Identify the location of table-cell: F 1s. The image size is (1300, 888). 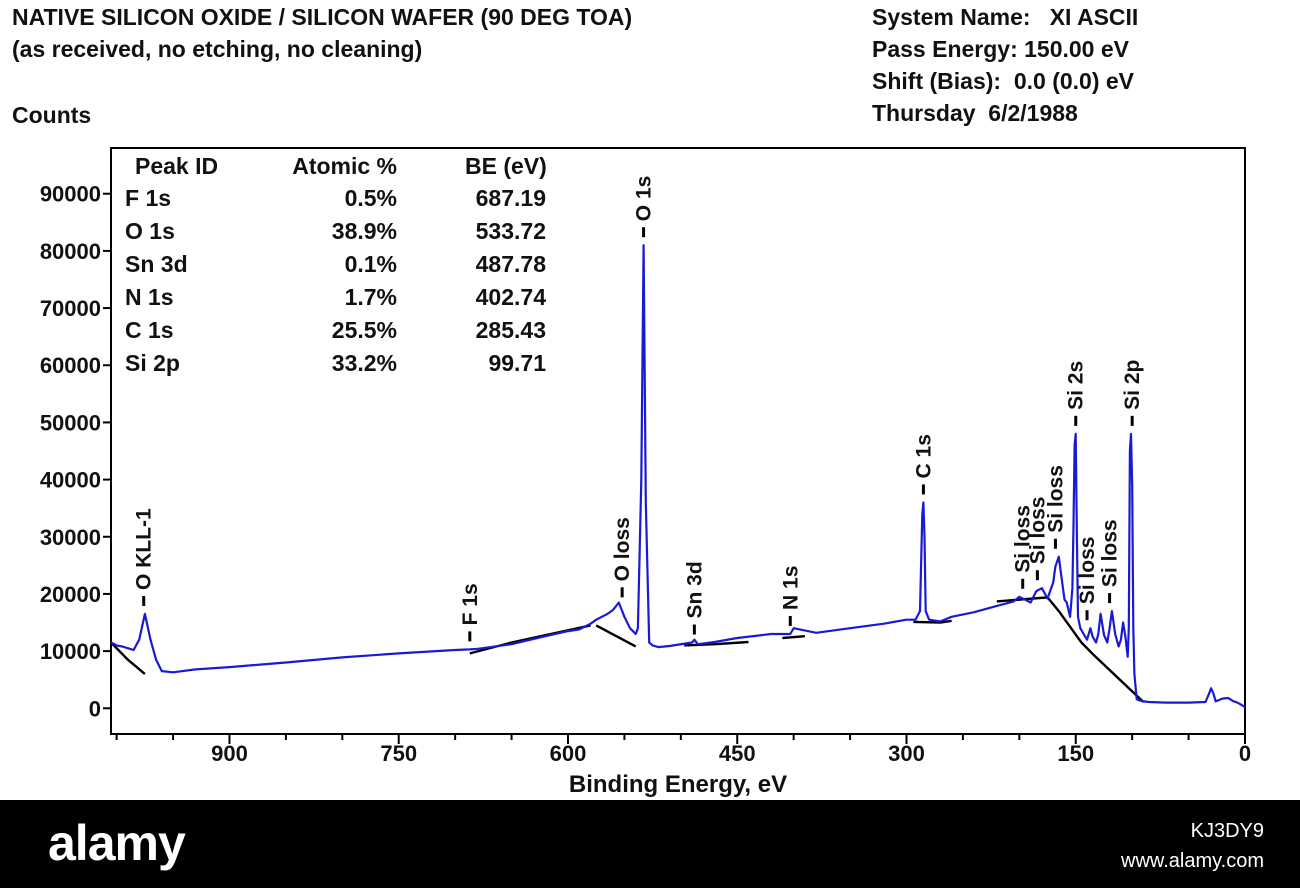
(148, 198).